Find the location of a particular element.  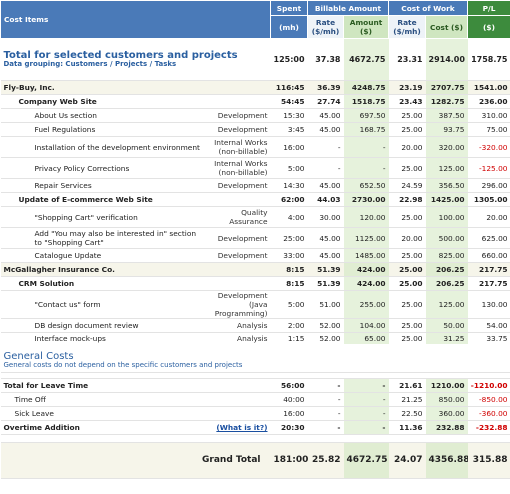

task-name: About Us section is located at coordinates (103, 115).